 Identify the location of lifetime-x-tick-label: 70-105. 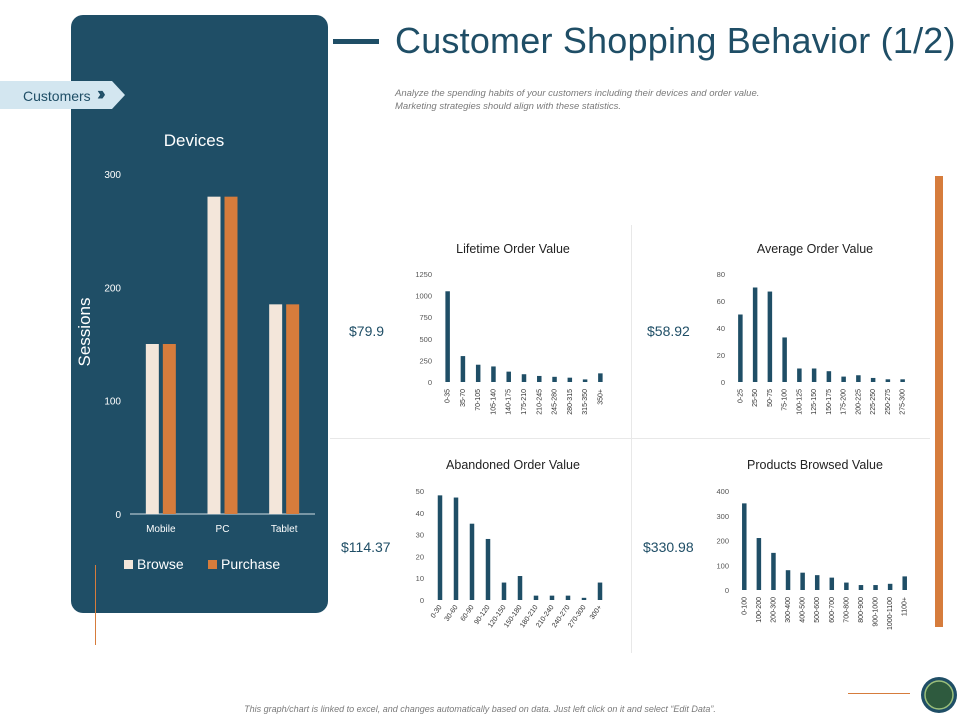
(478, 400).